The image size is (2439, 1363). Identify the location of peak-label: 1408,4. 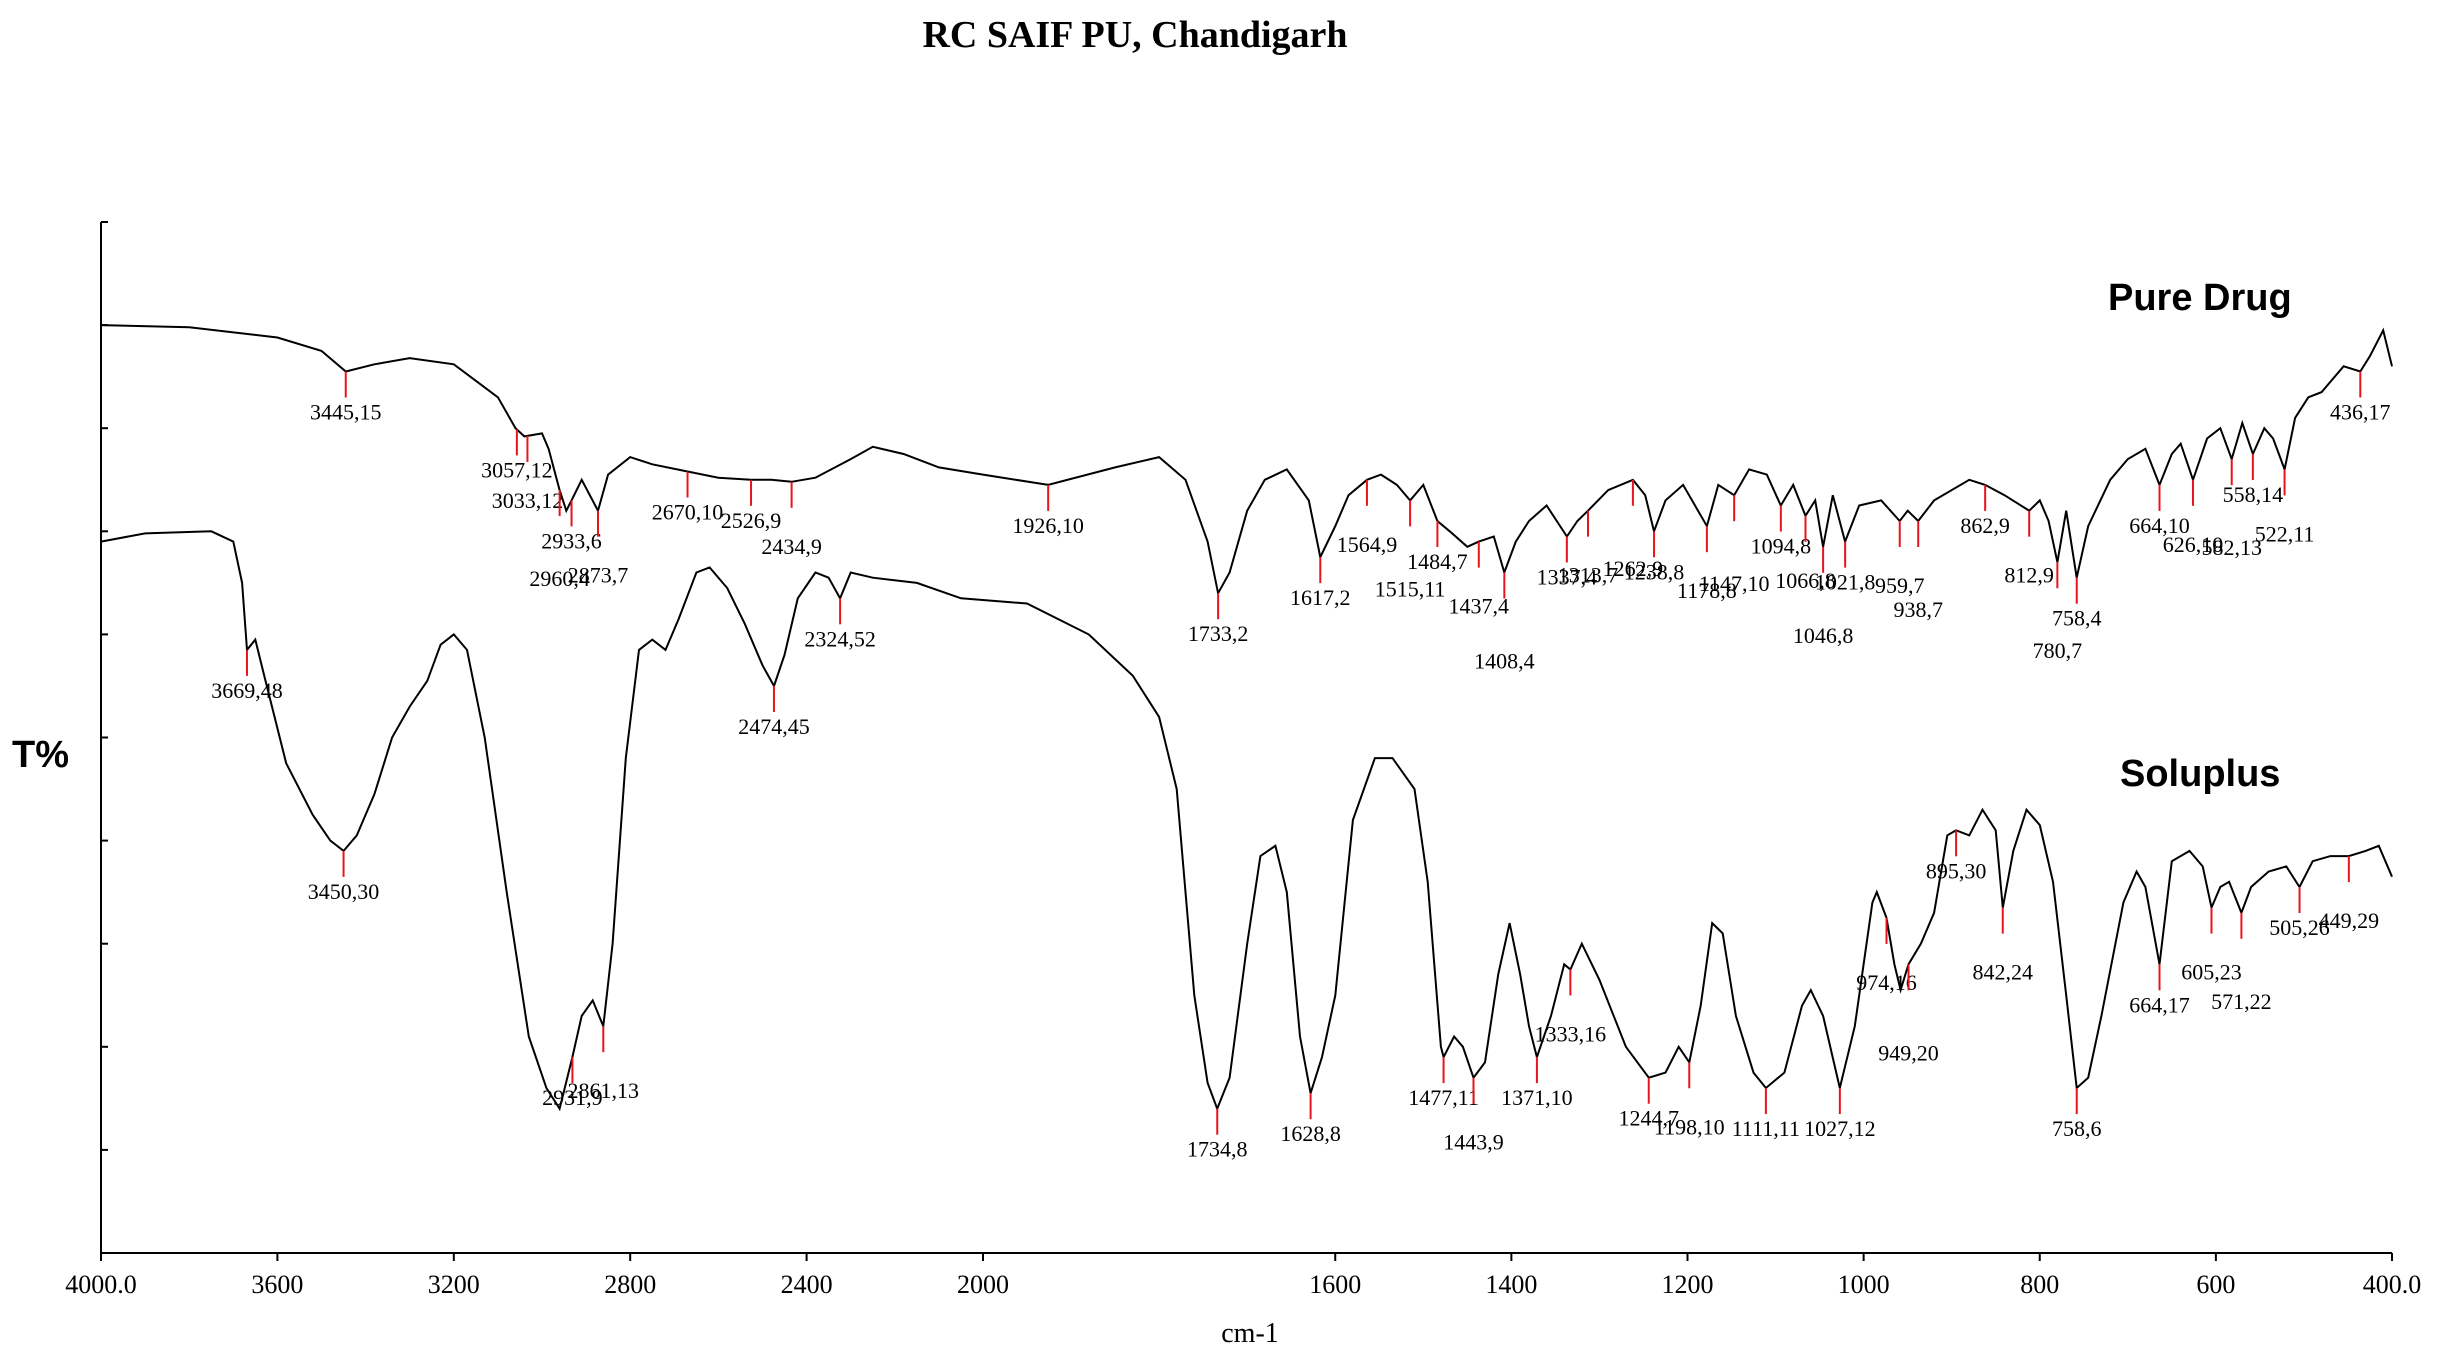
(1504, 661).